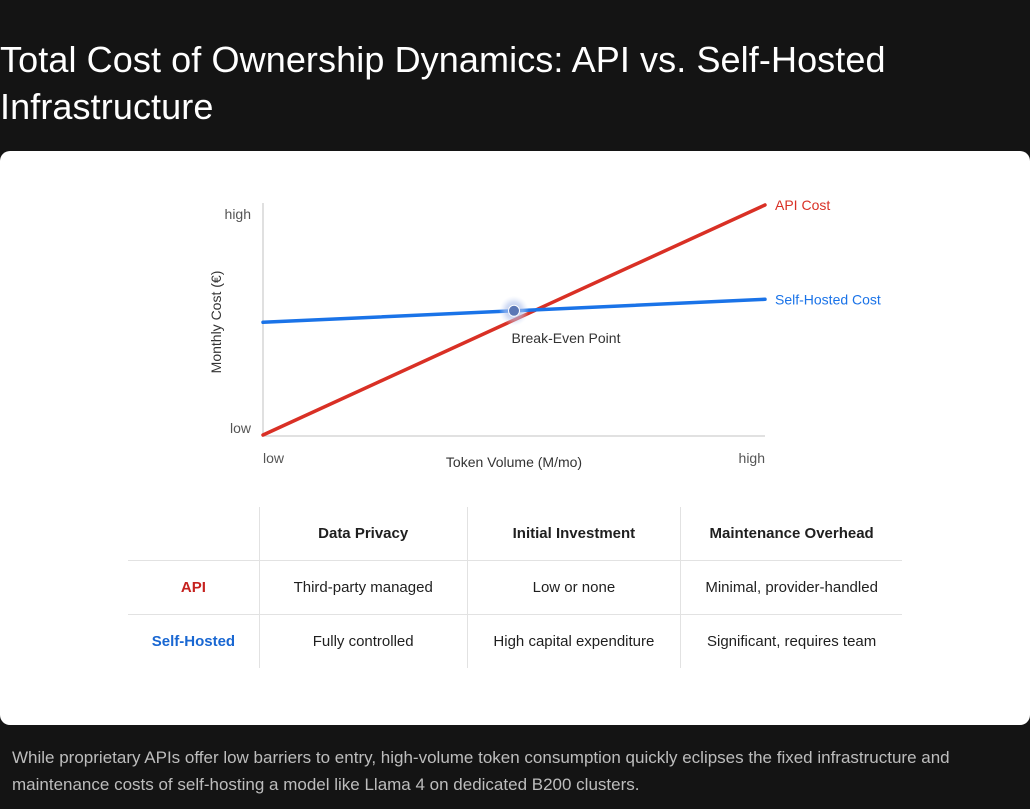 This screenshot has height=809, width=1030. Describe the element at coordinates (791, 587) in the screenshot. I see `api-maintenance-overhead: Minimal, provider-handled` at that location.